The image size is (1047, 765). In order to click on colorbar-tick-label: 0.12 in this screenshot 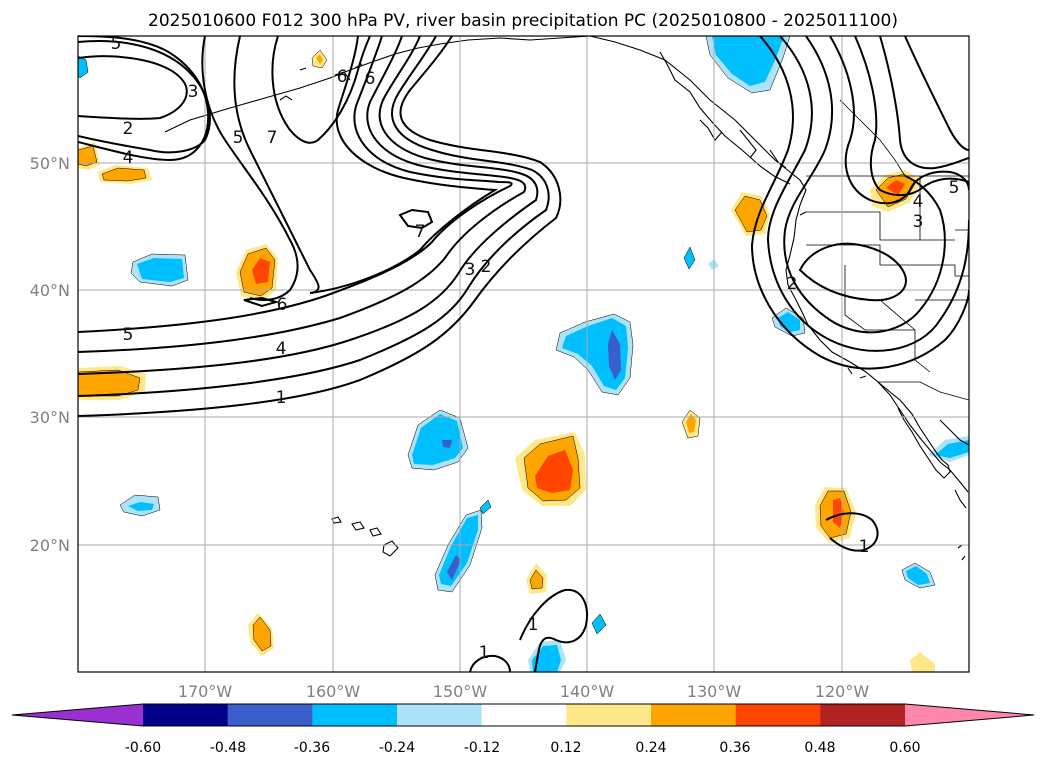, I will do `click(565, 748)`.